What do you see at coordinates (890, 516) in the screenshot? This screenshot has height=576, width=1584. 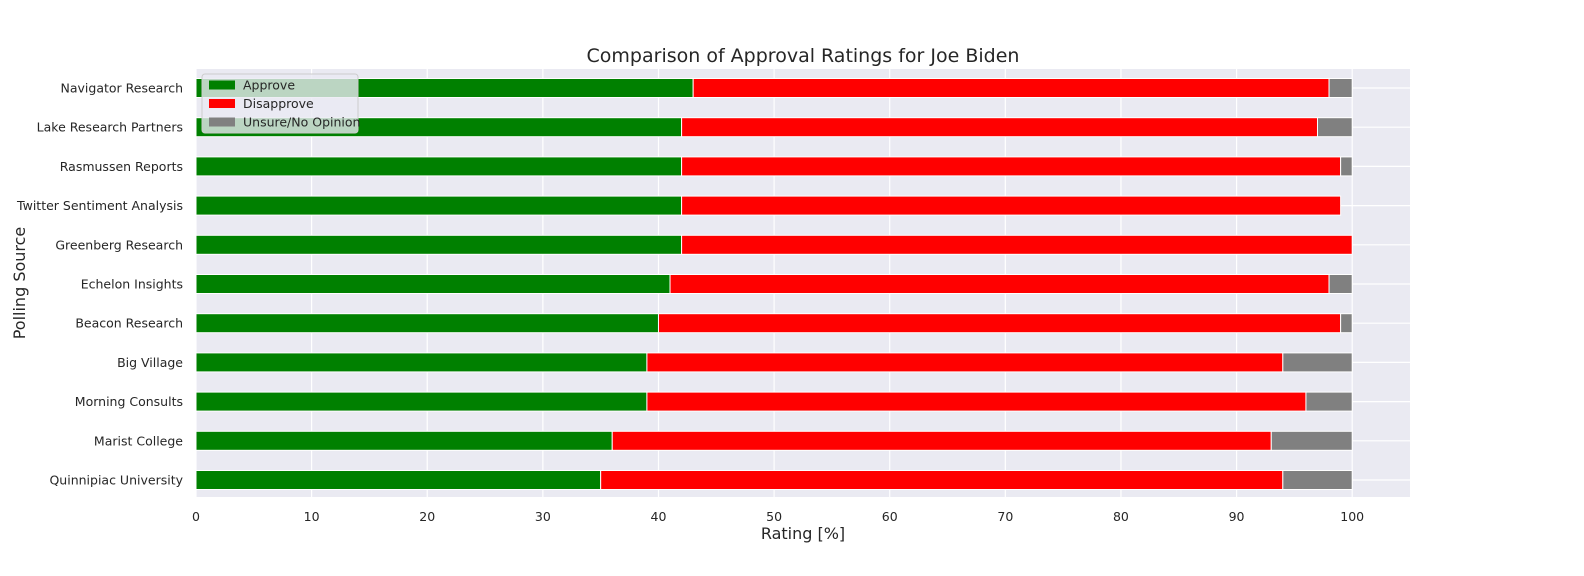 I see `x-tick-label: 60` at bounding box center [890, 516].